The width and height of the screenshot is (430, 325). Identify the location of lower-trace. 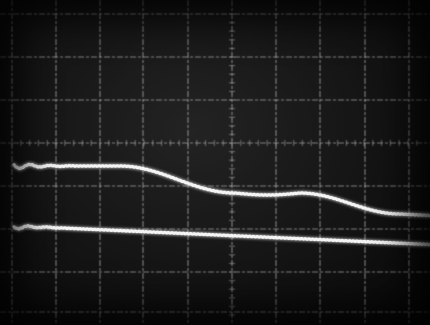
(221, 235).